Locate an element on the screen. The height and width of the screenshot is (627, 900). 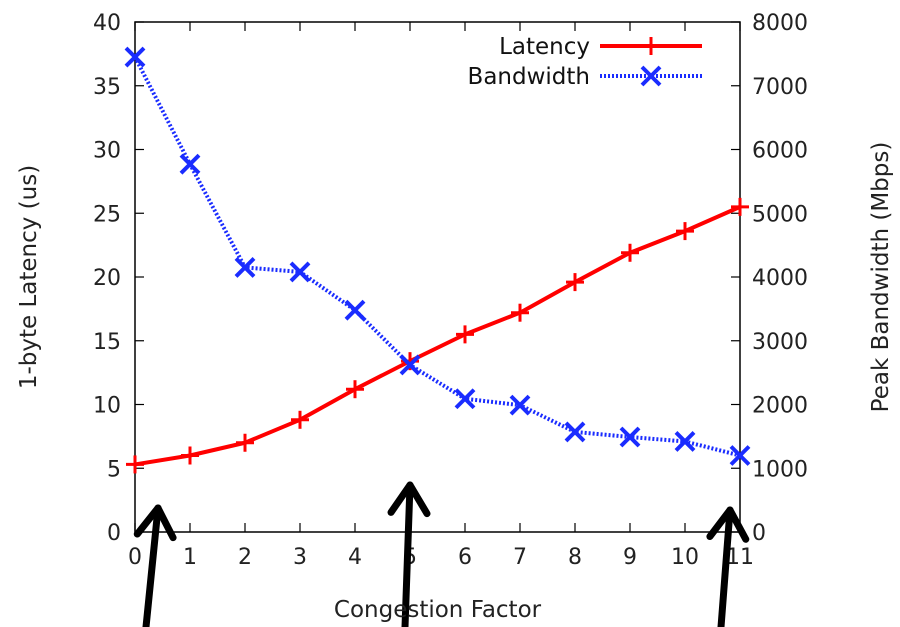
x-tick-label: 7 is located at coordinates (520, 557).